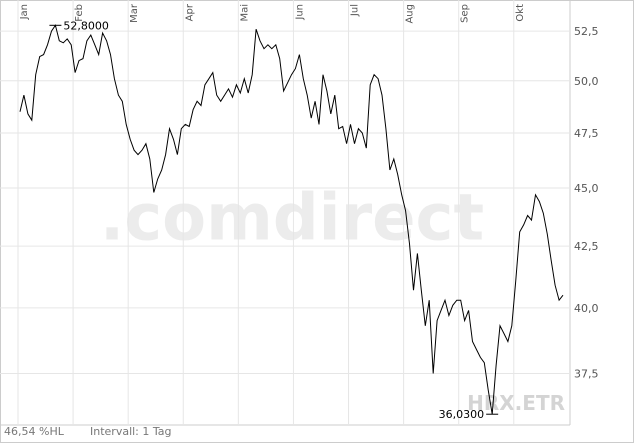  I want to click on y-tick-label: 40,0, so click(586, 308).